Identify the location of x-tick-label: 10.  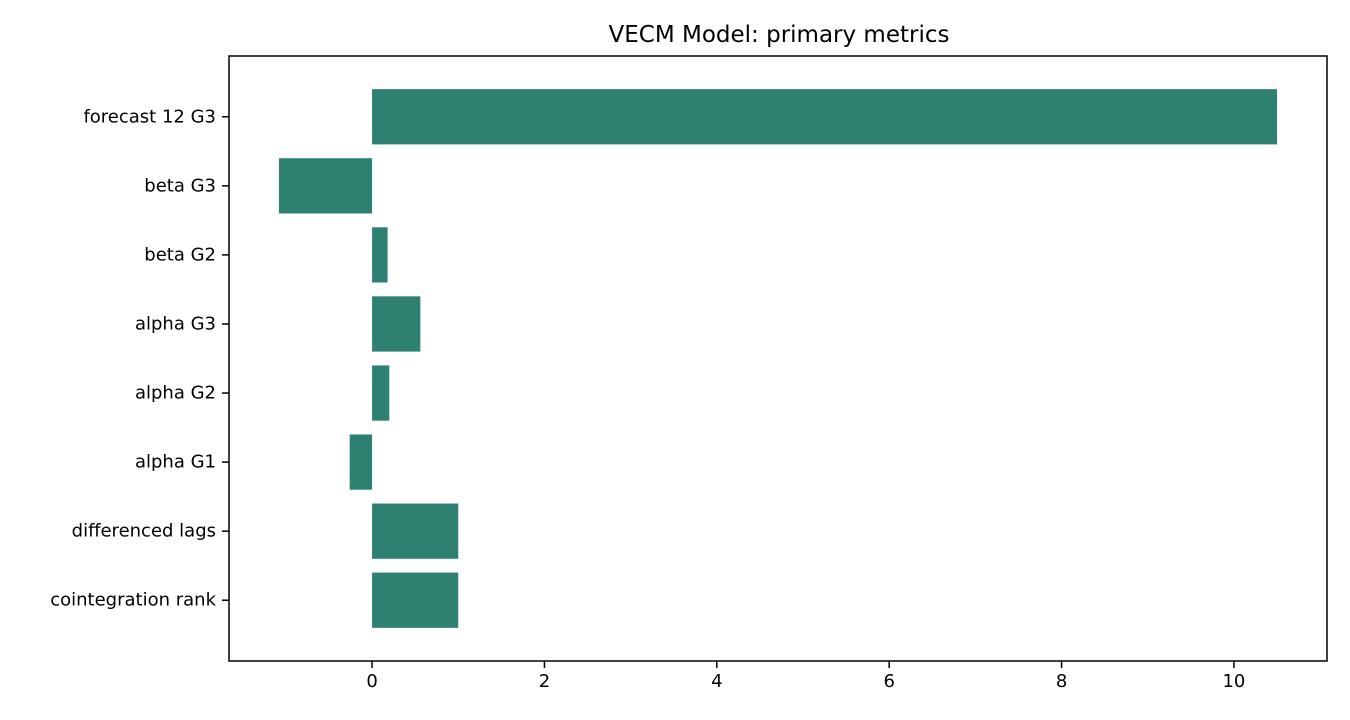
(1233, 681).